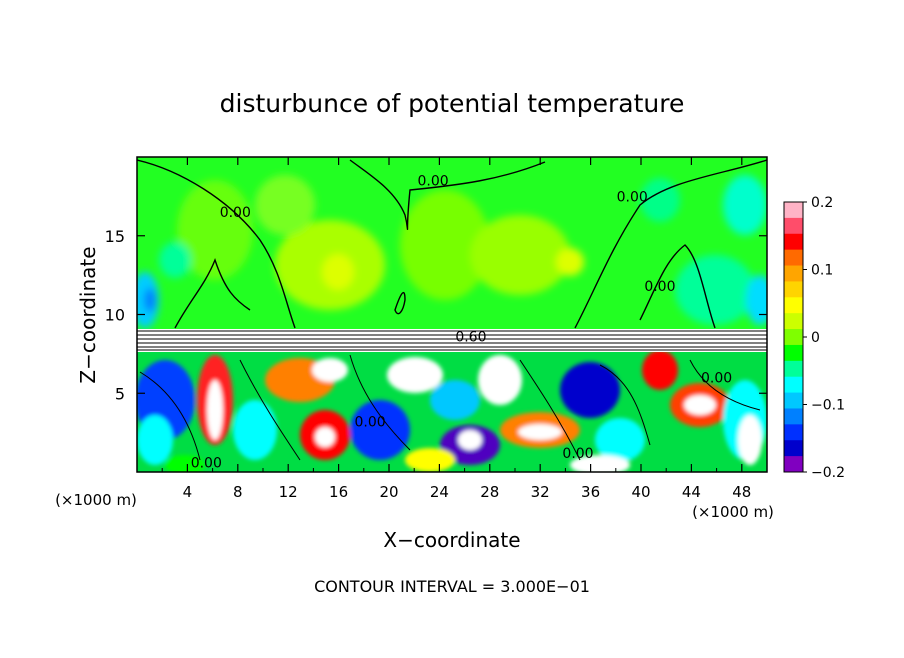  I want to click on y-axis-label: Z−coordinate, so click(88, 314).